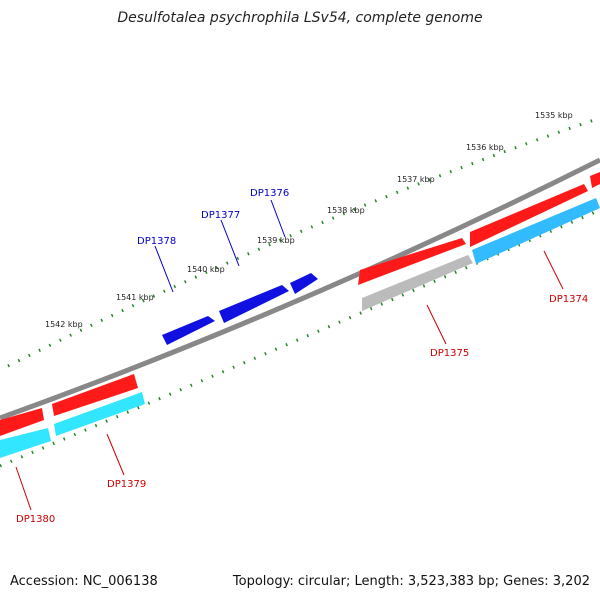 This screenshot has height=600, width=600. I want to click on tick-label-1542: 1542 kbp, so click(64, 324).